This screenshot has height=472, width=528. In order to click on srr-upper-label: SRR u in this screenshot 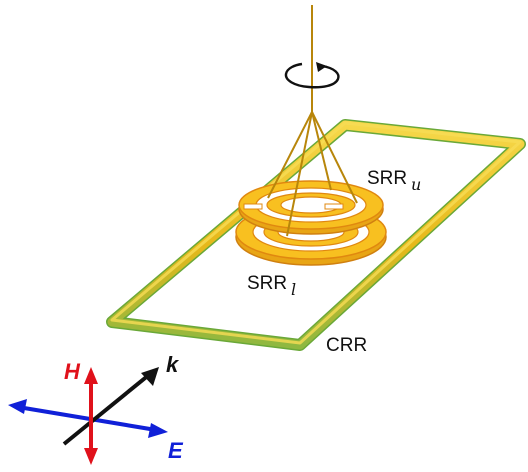, I will do `click(394, 181)`.